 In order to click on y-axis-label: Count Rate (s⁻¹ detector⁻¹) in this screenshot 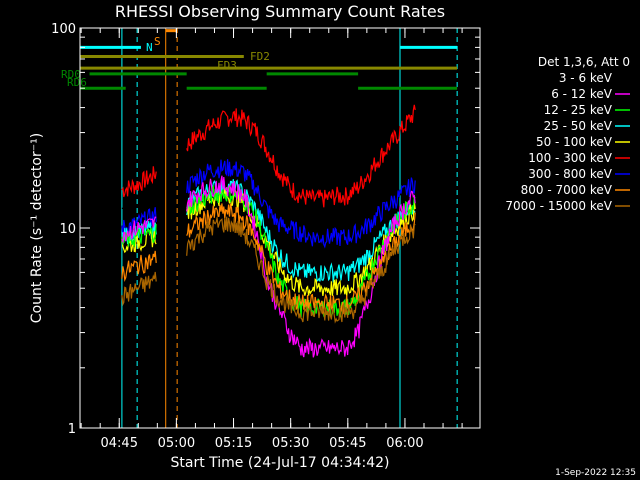, I will do `click(37, 228)`.